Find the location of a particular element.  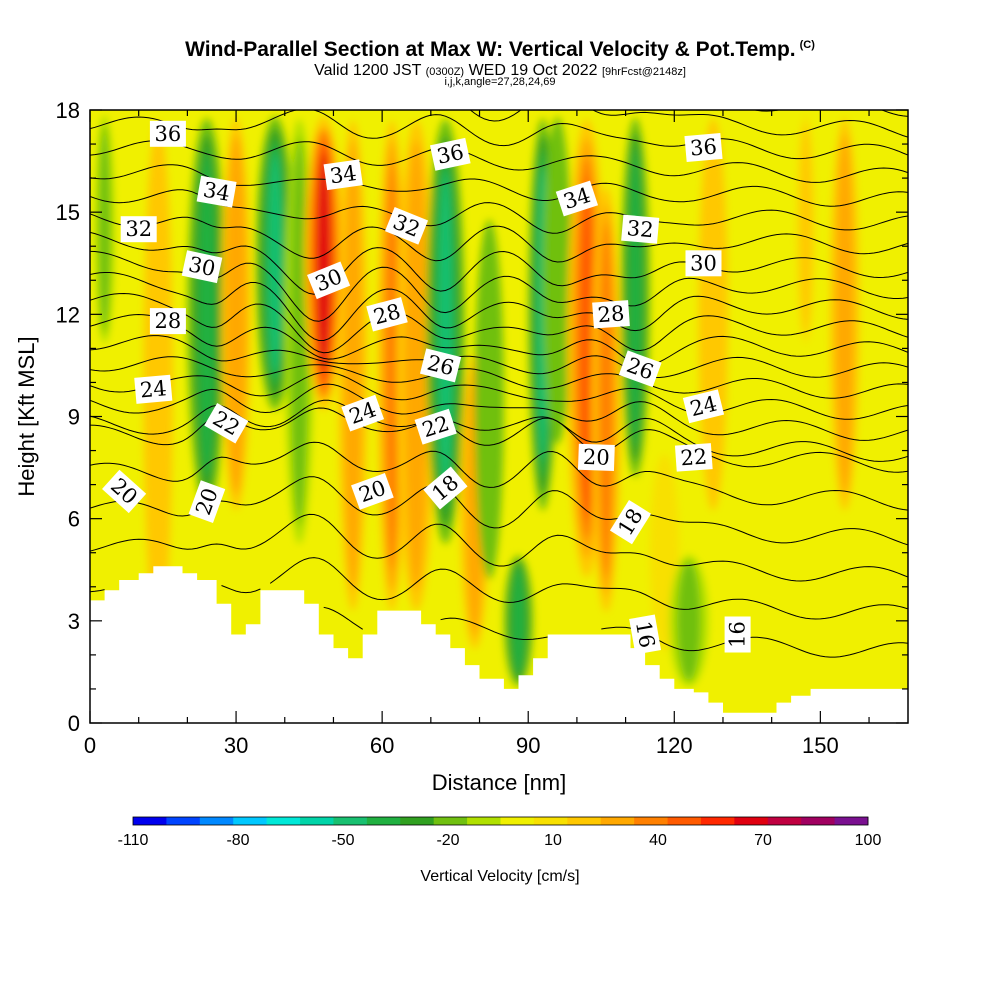

valid-date: WED 19 Oct 2022 is located at coordinates (533, 70).